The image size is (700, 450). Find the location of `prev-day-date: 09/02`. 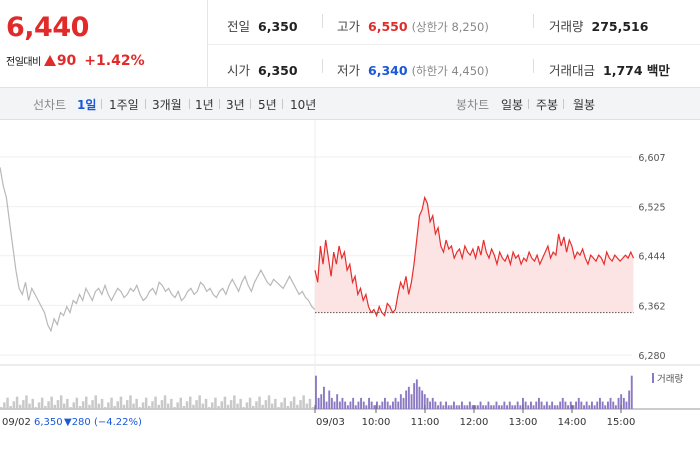

prev-day-date: 09/02 is located at coordinates (16, 422).